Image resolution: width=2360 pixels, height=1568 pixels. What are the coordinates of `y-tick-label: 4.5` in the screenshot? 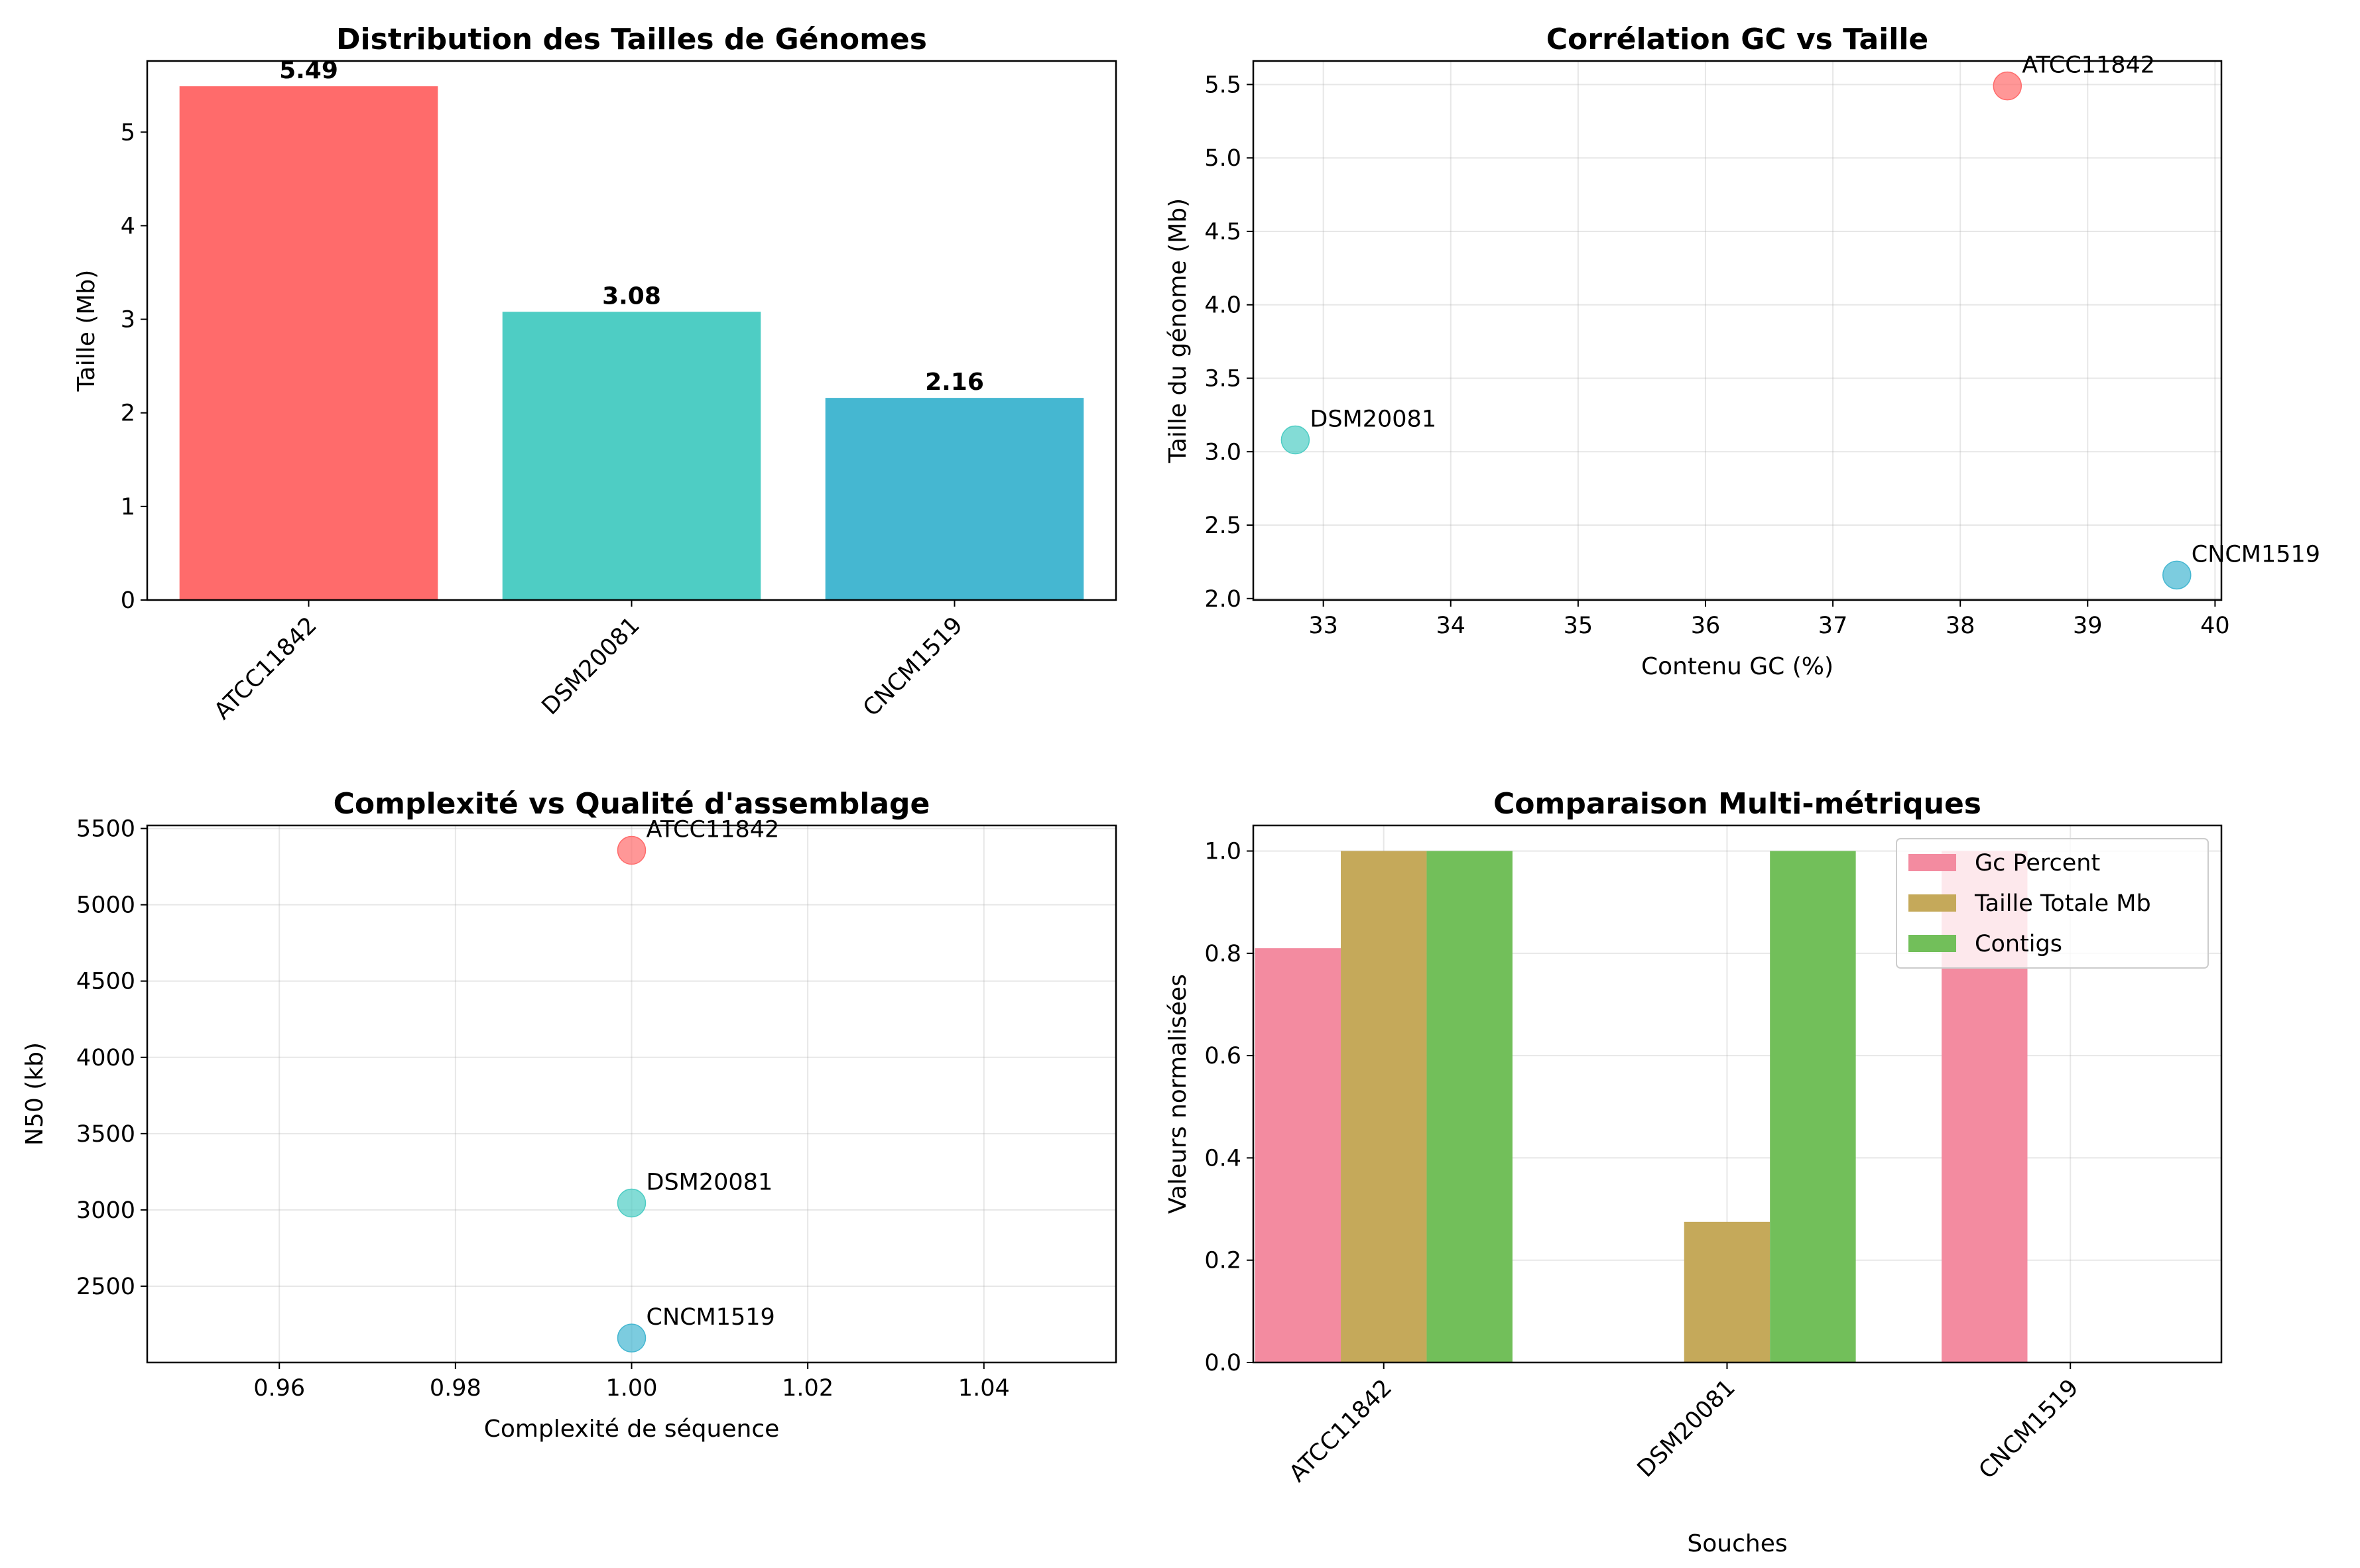 It's located at (1222, 232).